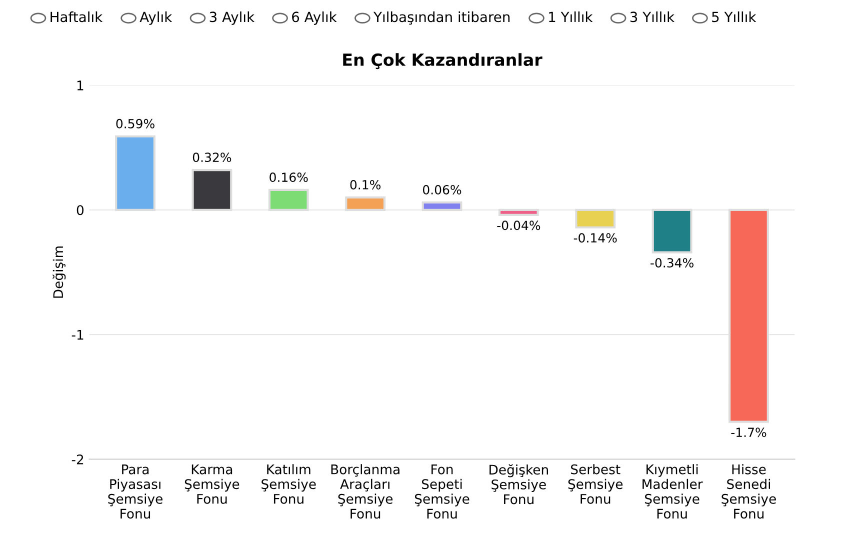  I want to click on data-label: 0.16%, so click(289, 177).